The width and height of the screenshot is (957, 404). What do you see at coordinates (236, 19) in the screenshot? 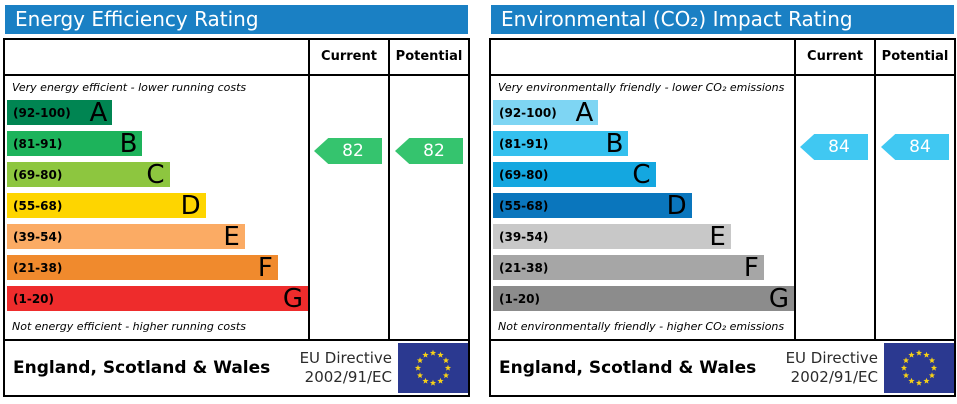
I see `panel-title: Energy Efficiency Rating` at bounding box center [236, 19].